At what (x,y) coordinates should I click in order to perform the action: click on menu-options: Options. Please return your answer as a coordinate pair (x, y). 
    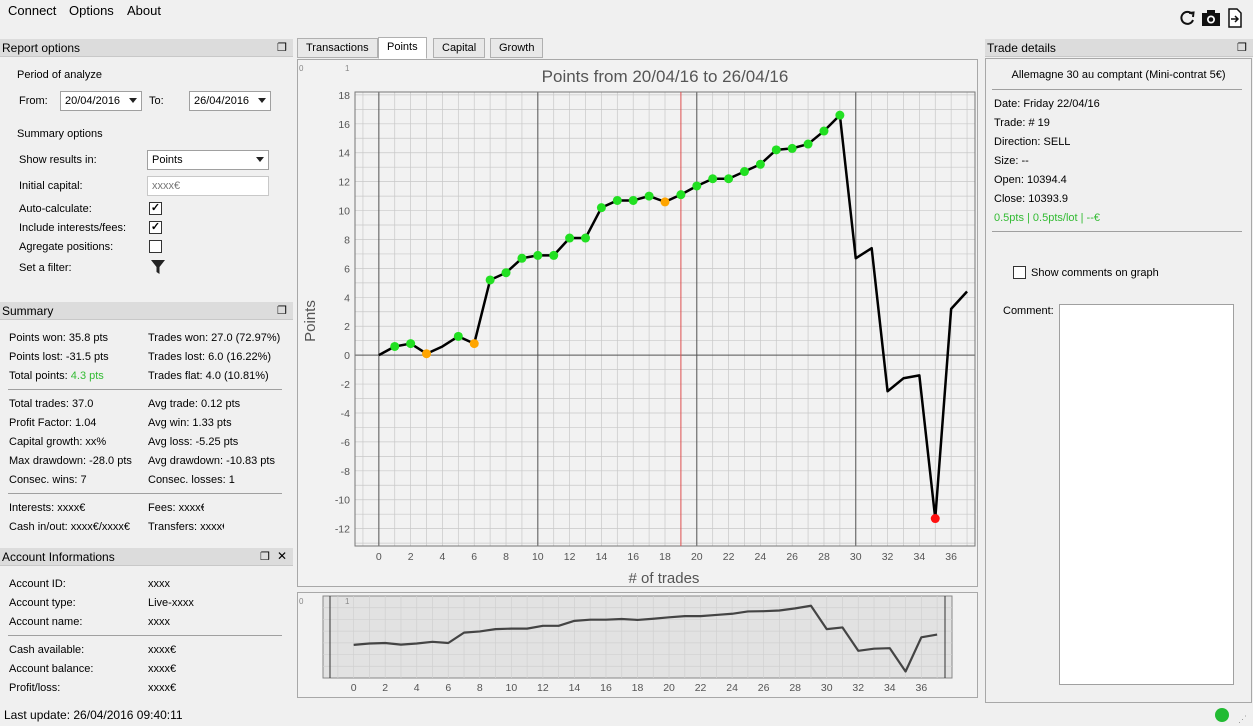
    Looking at the image, I should click on (91, 10).